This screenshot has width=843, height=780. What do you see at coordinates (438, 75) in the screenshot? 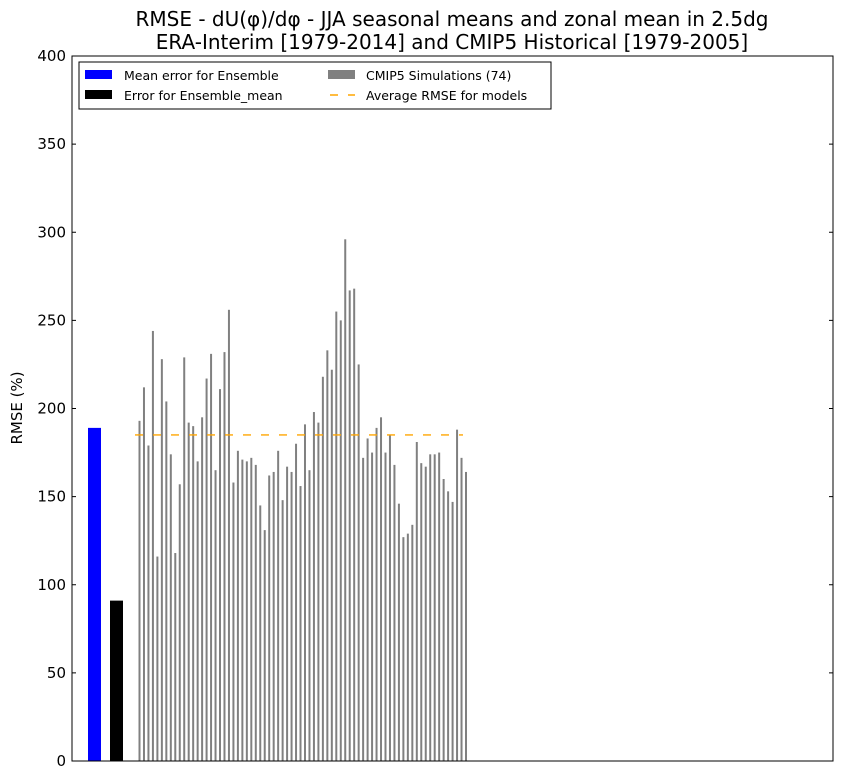
I see `legend-label-cmip5: CMIP5 Simulations (74)` at bounding box center [438, 75].